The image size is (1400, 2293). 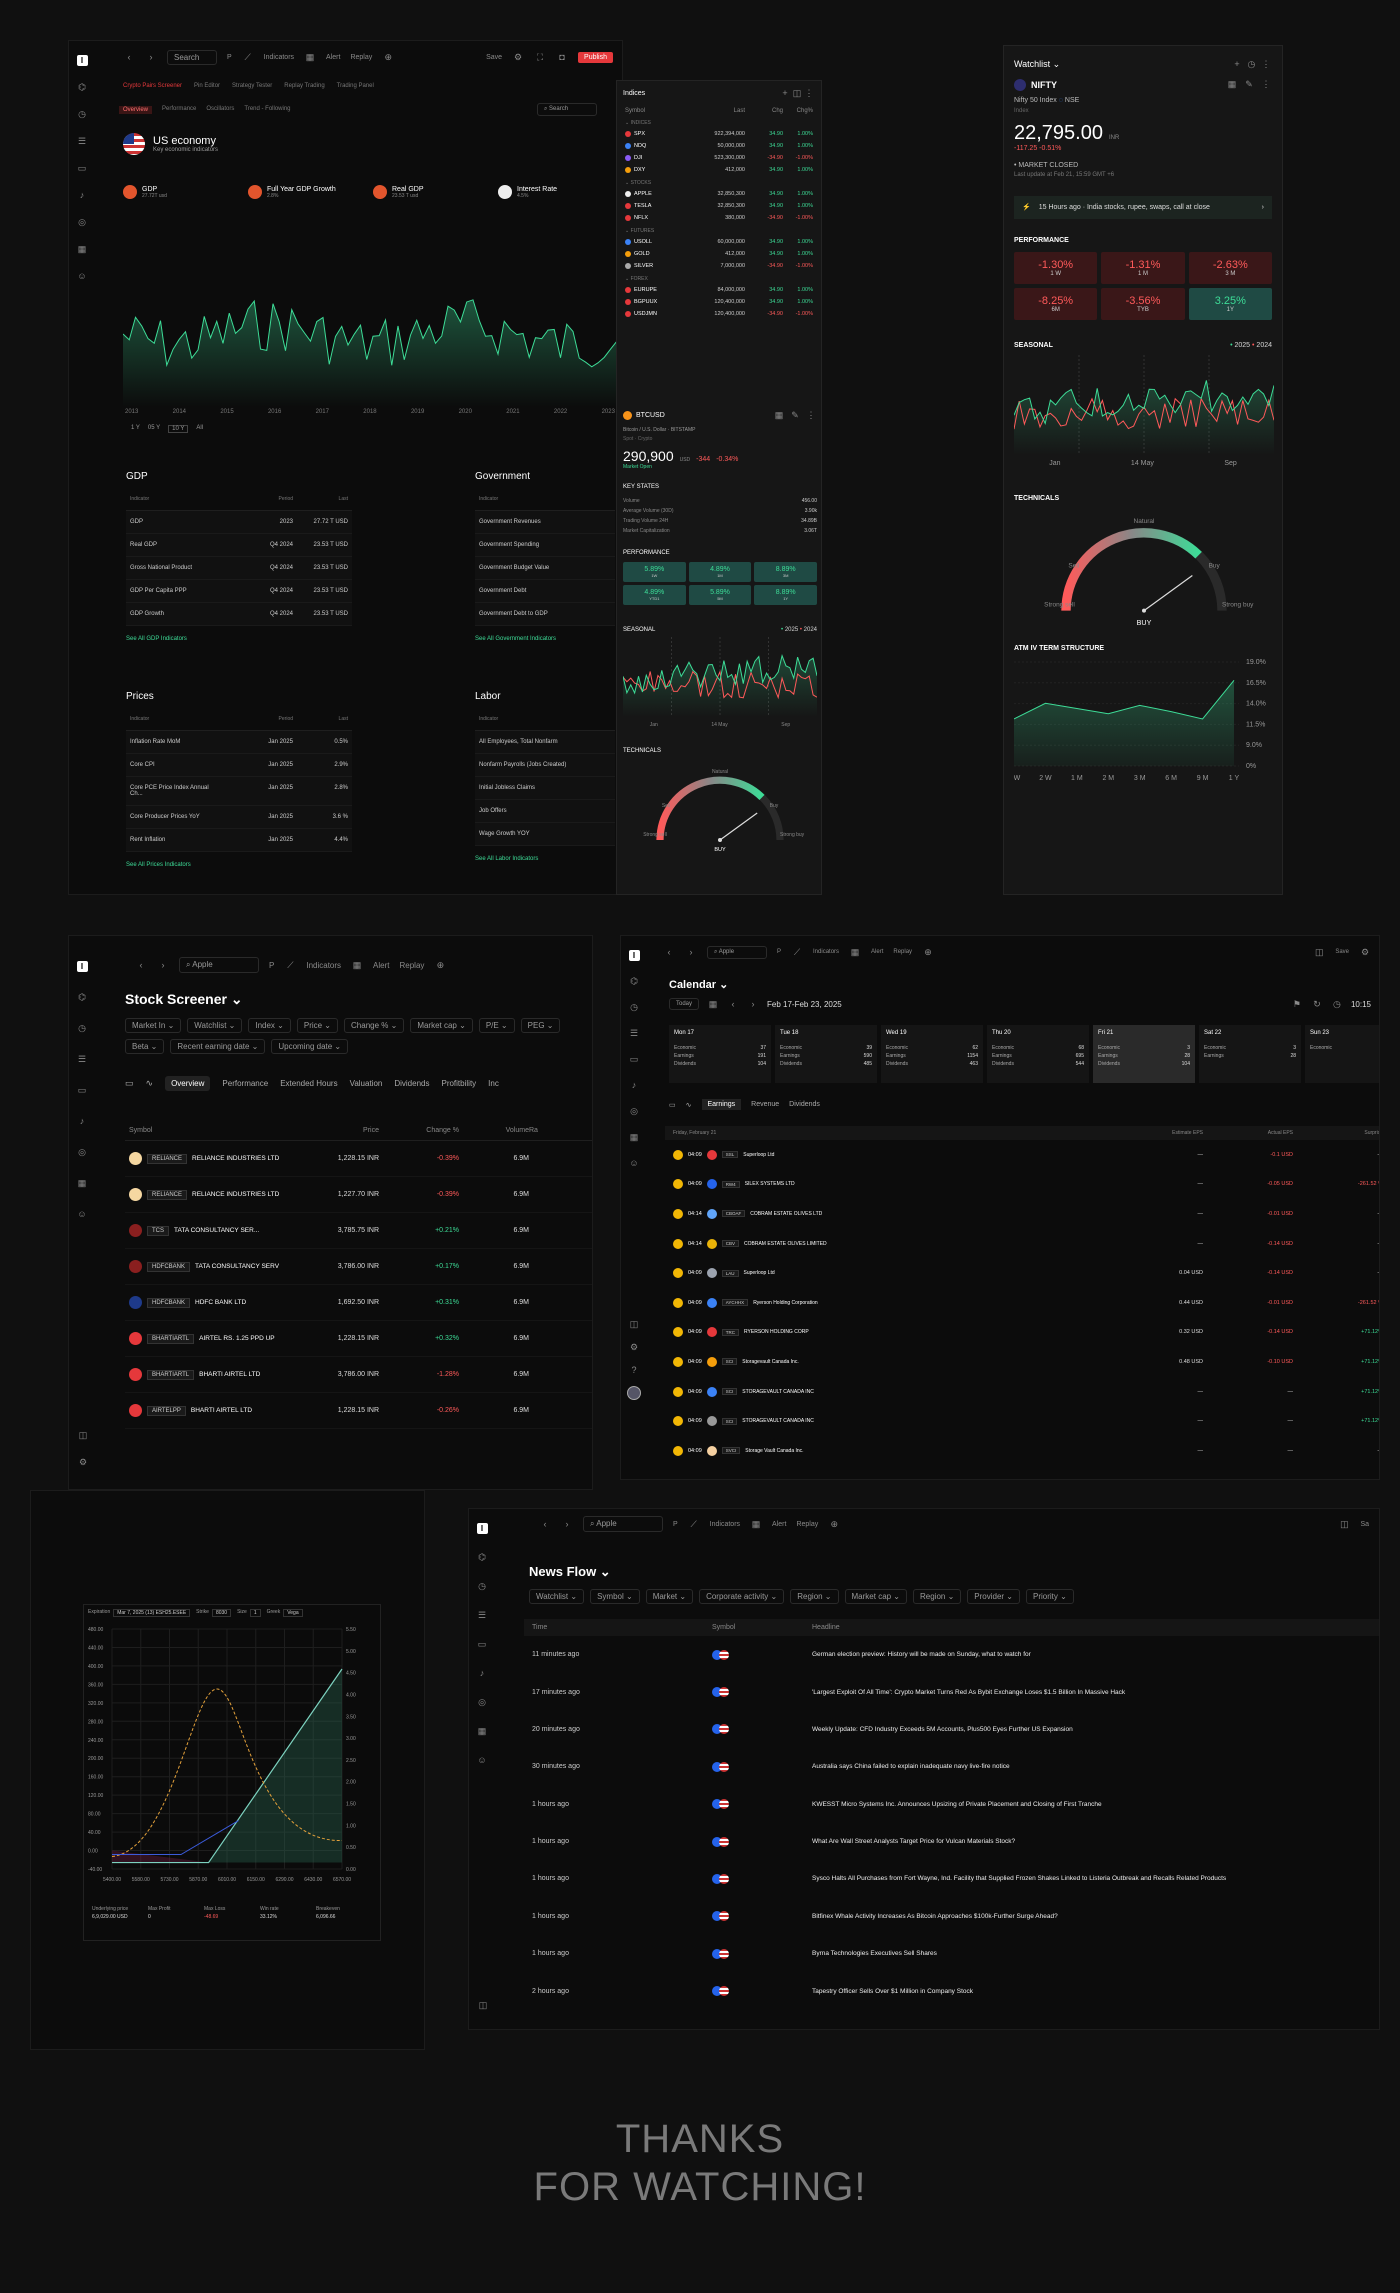 I want to click on indices-row: APPLE 32,850,300 34.90 1.00%, so click(x=719, y=194).